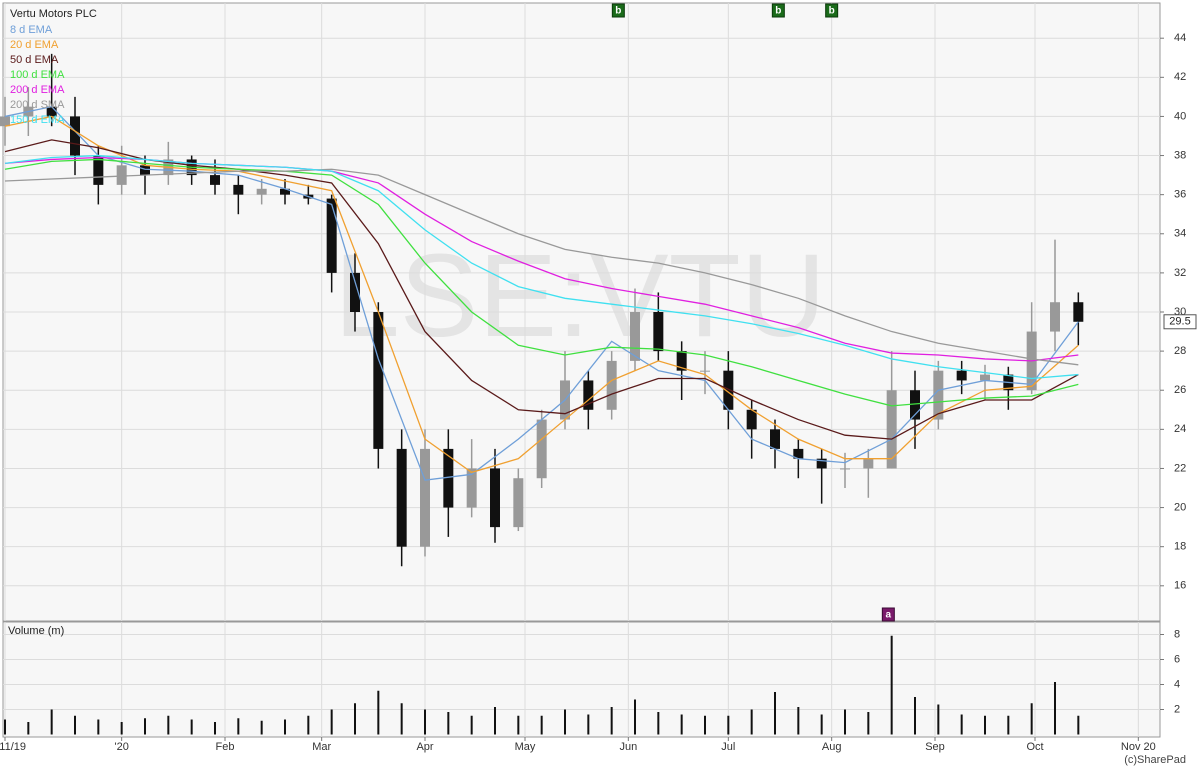 Image resolution: width=1200 pixels, height=773 pixels. Describe the element at coordinates (13, 747) in the screenshot. I see `x-tick-label: 27/11/19` at that location.